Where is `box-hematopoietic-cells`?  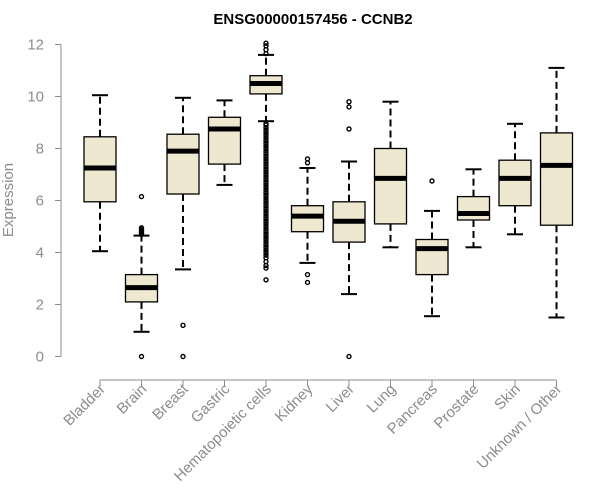
box-hematopoietic-cells is located at coordinates (266, 161).